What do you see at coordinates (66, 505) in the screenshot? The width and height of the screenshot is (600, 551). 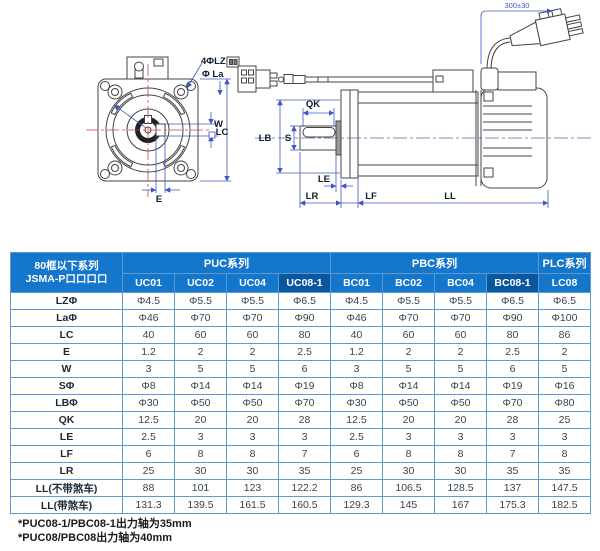 I see `row-label: LL(带煞车)` at bounding box center [66, 505].